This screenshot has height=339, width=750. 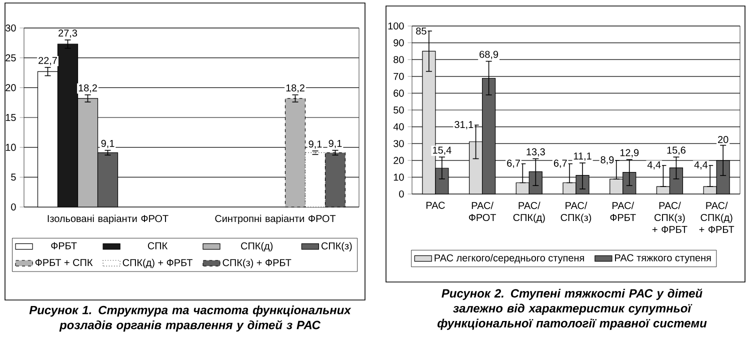 I want to click on y-tick-label: 90, so click(x=399, y=42).